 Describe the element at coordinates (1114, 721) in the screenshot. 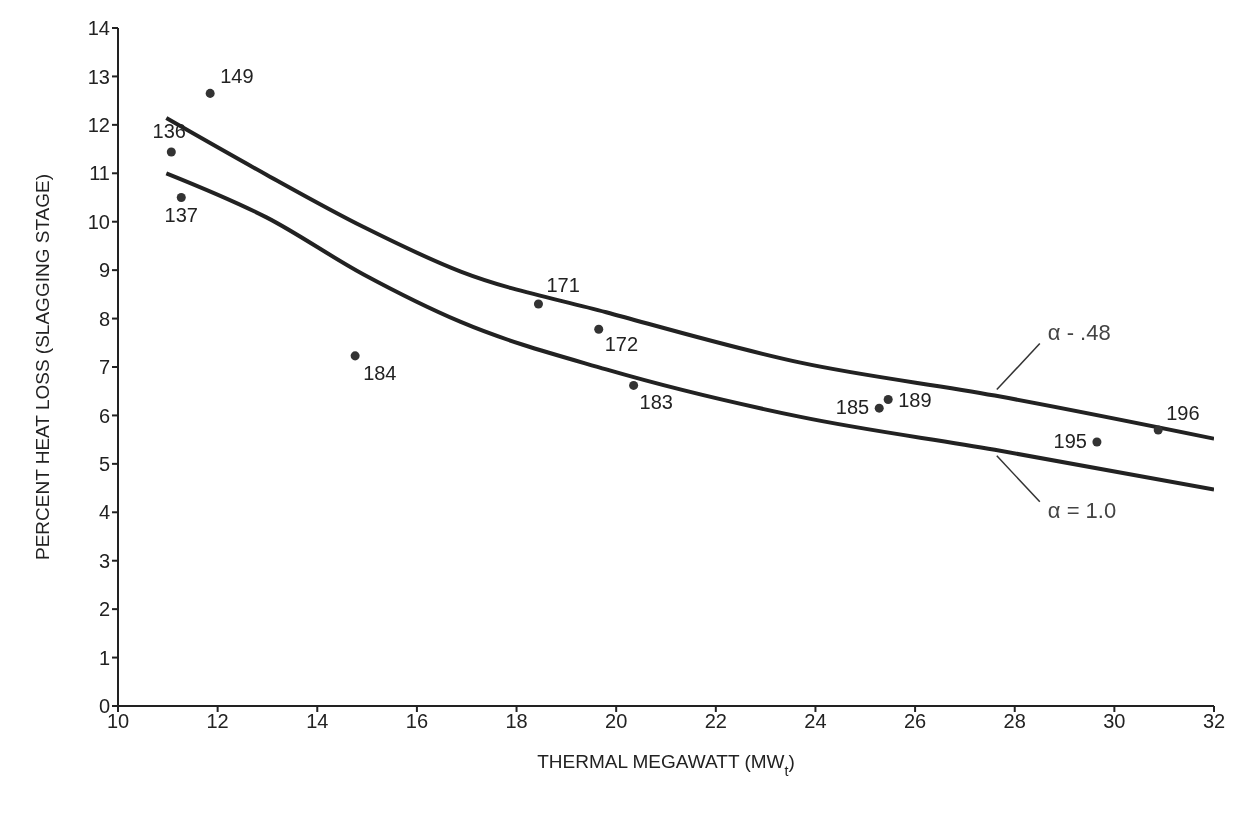

I see `x-tick-label: 30` at that location.